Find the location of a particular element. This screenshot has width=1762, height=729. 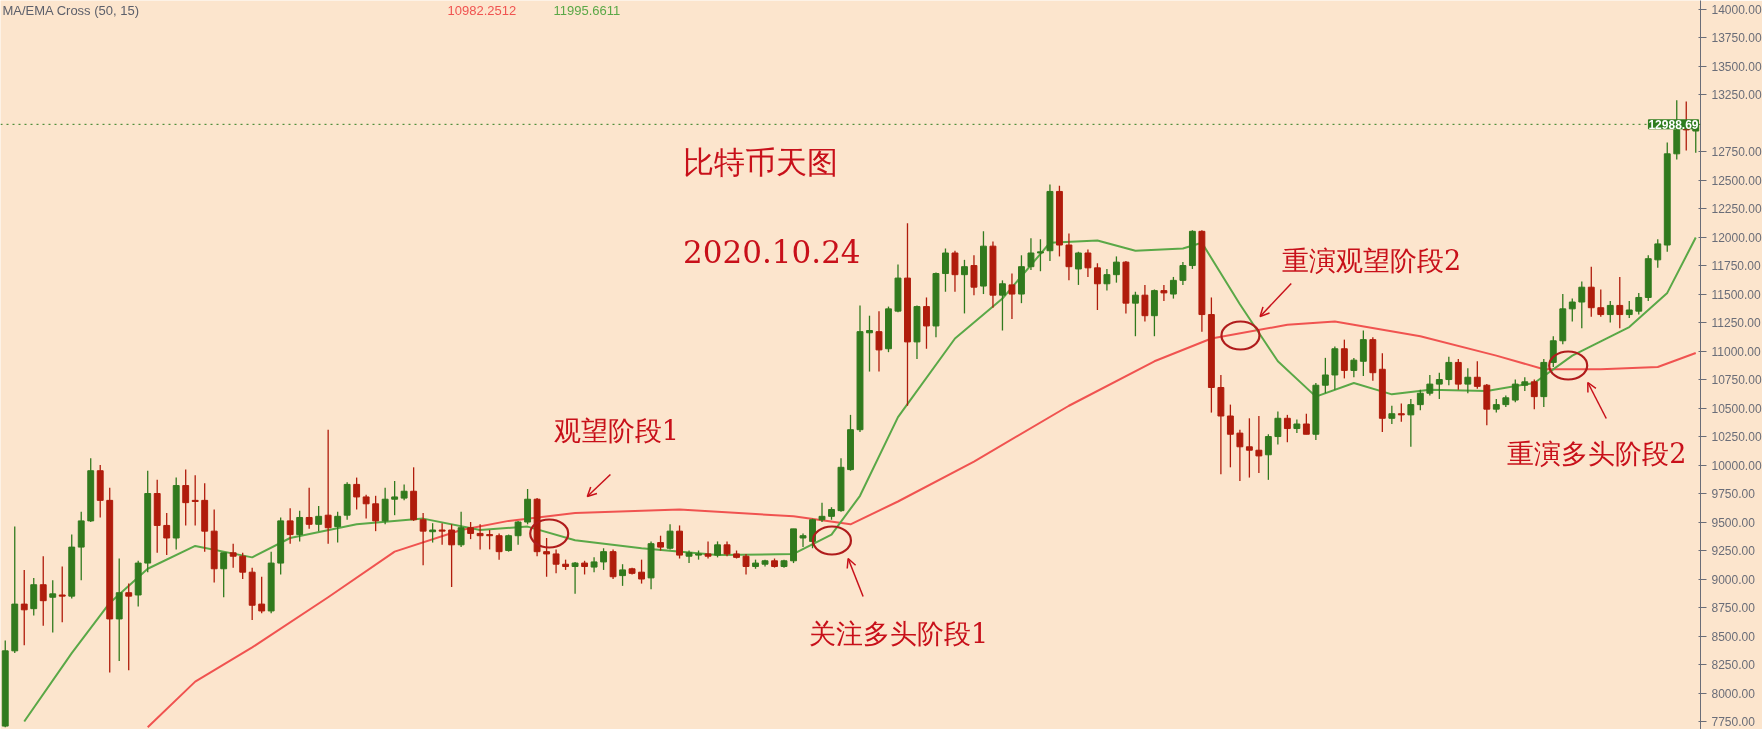

y-tick-label: 14000.00 is located at coordinates (1736, 9).